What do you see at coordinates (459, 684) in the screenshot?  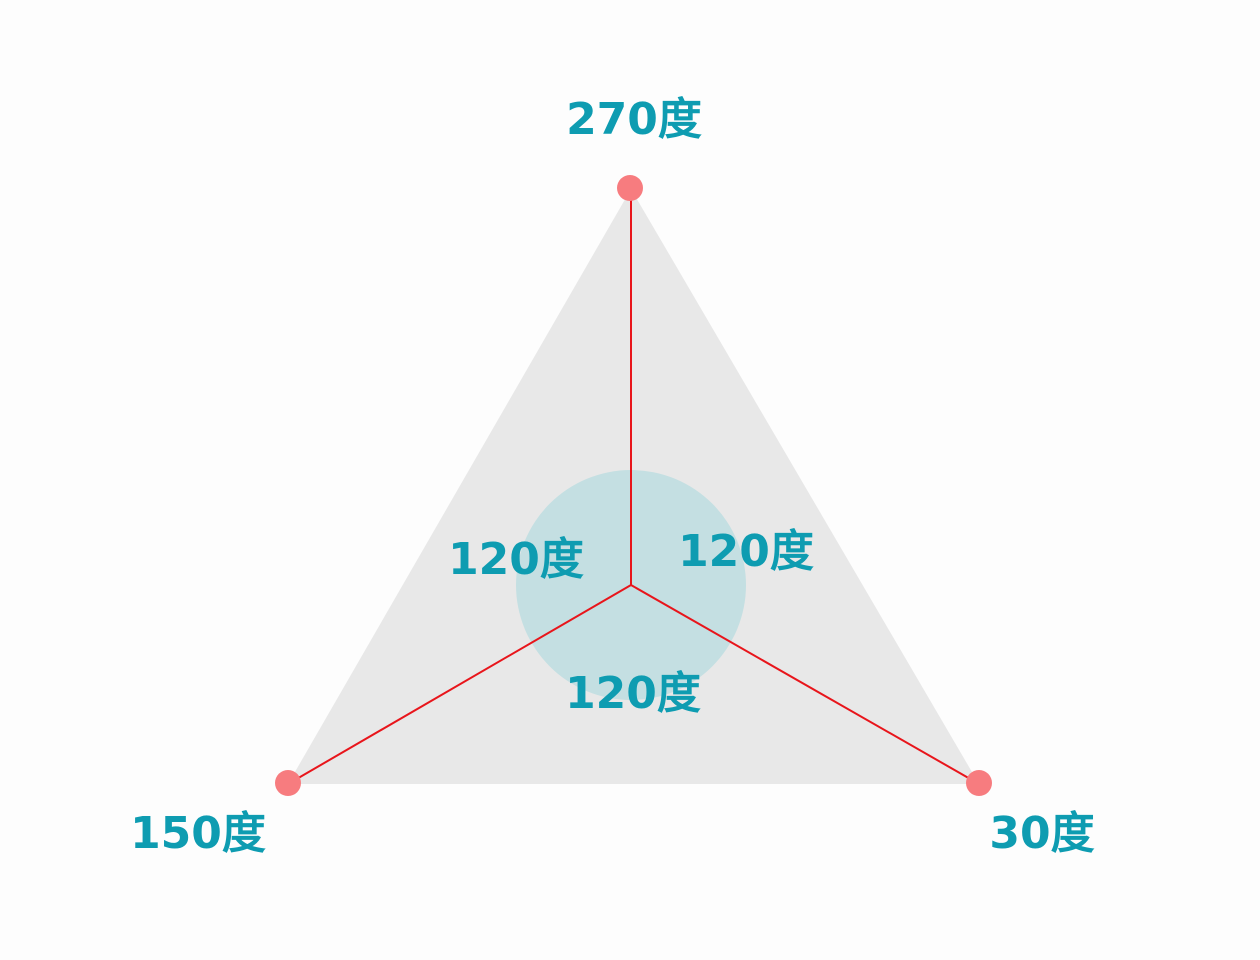 I see `ray-to-bottom-left-vertex` at bounding box center [459, 684].